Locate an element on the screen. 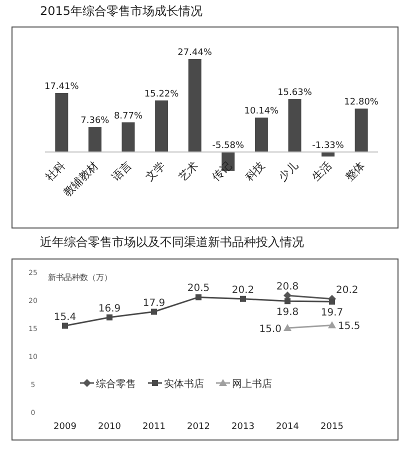 The height and width of the screenshot is (449, 401). data-label: 19.7 is located at coordinates (332, 313).